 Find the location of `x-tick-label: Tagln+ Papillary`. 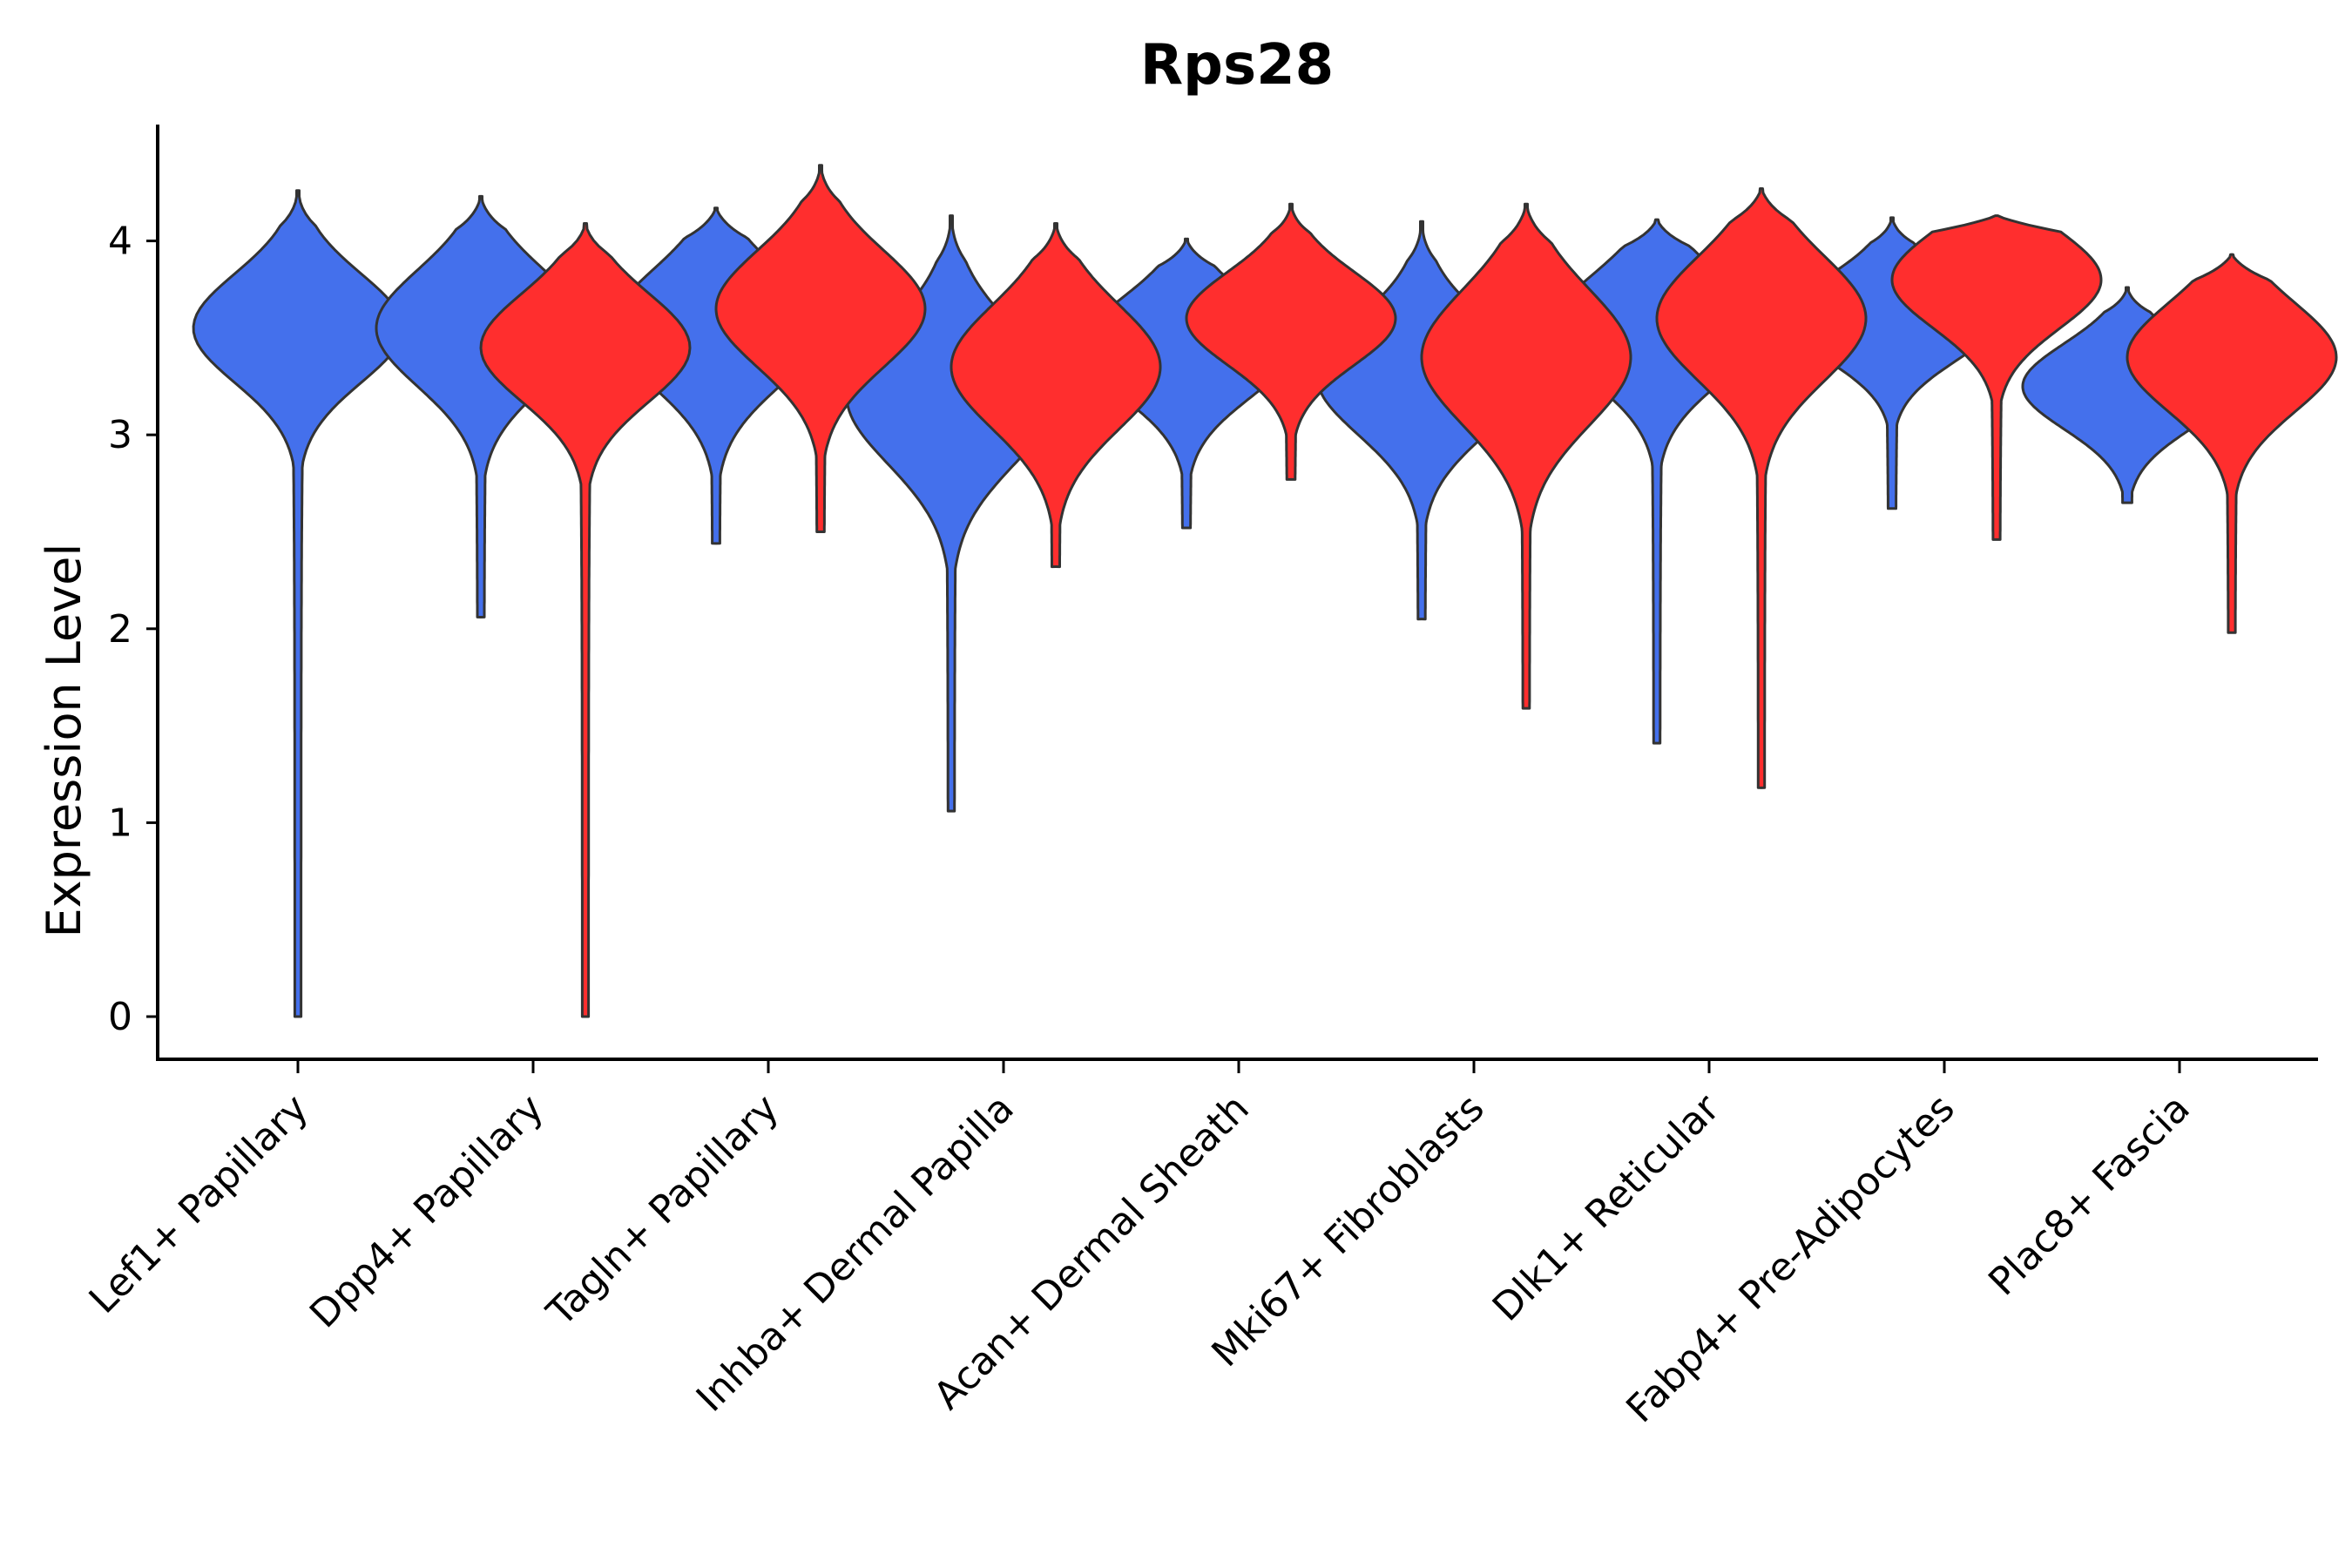

x-tick-label: Tagln+ Papillary is located at coordinates (662, 1211).